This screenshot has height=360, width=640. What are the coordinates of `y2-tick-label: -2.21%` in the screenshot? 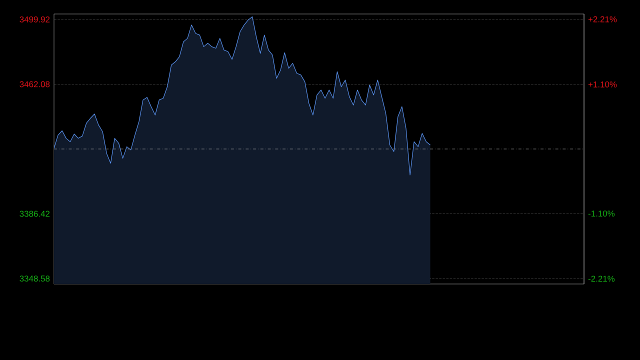 It's located at (601, 279).